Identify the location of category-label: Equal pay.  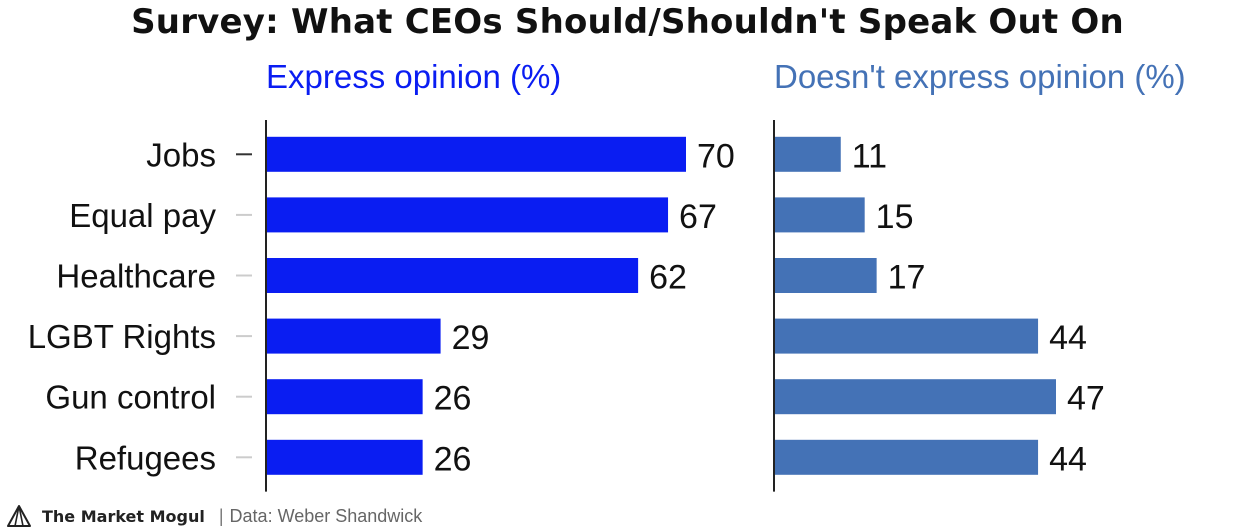
(142, 215).